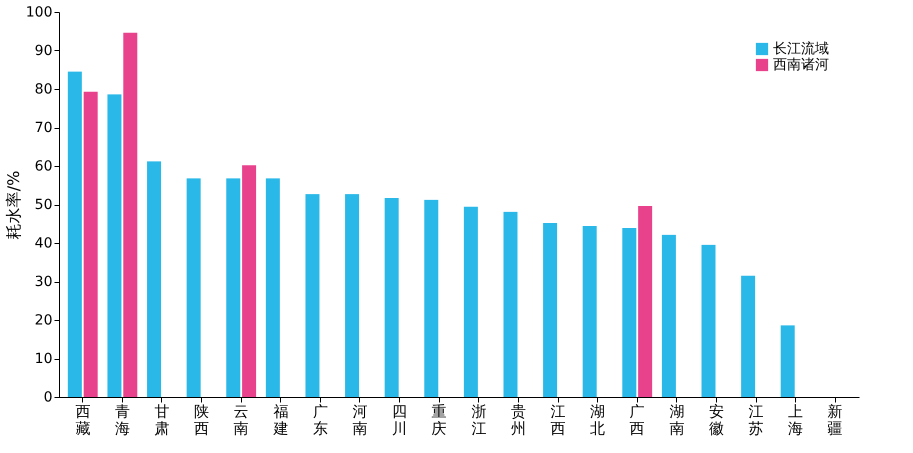 The image size is (913, 453). What do you see at coordinates (835, 420) in the screenshot?
I see `x-tick-label: 新疆` at bounding box center [835, 420].